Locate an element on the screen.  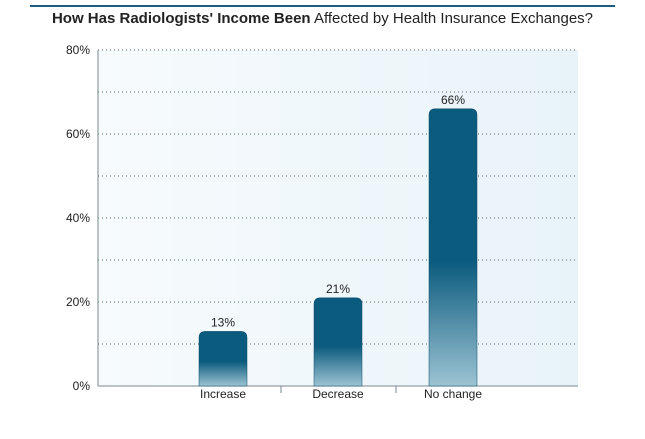
chart-title-rest: Affected by Health Insurance Exchanges? is located at coordinates (453, 18).